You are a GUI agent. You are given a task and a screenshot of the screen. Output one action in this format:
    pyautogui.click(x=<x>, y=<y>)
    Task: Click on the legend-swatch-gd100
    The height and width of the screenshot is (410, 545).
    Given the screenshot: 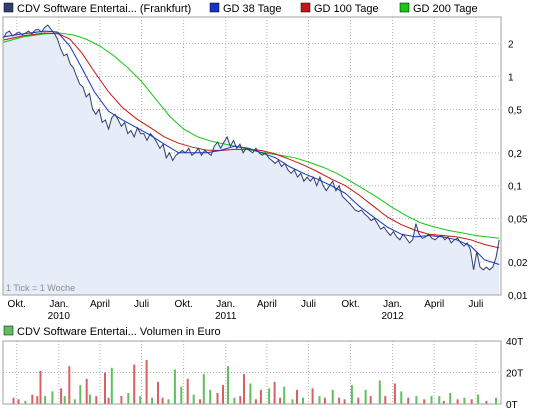 What is the action you would take?
    pyautogui.click(x=305, y=7)
    